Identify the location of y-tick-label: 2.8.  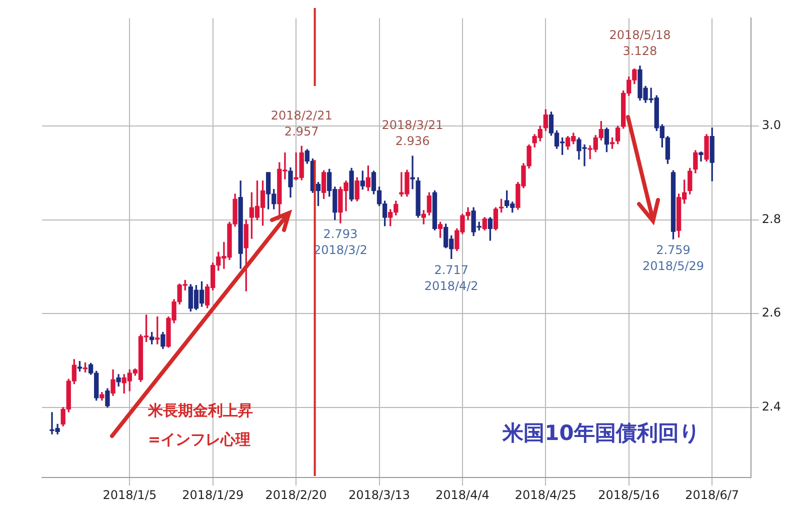
(772, 219).